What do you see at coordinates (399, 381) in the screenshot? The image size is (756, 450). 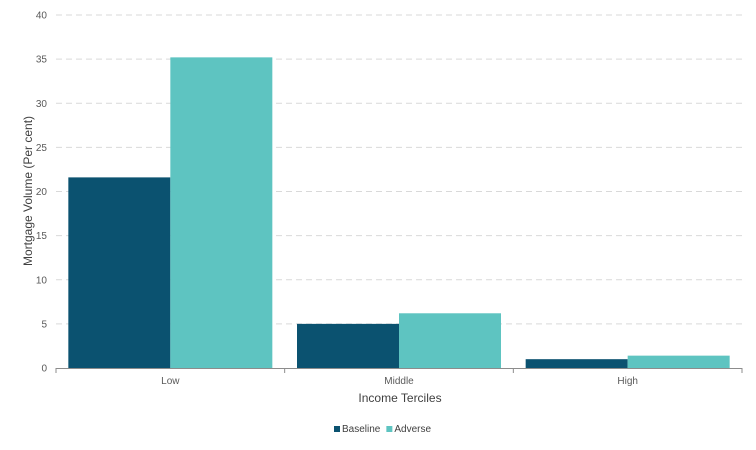 I see `x-tick-label: Middle` at bounding box center [399, 381].